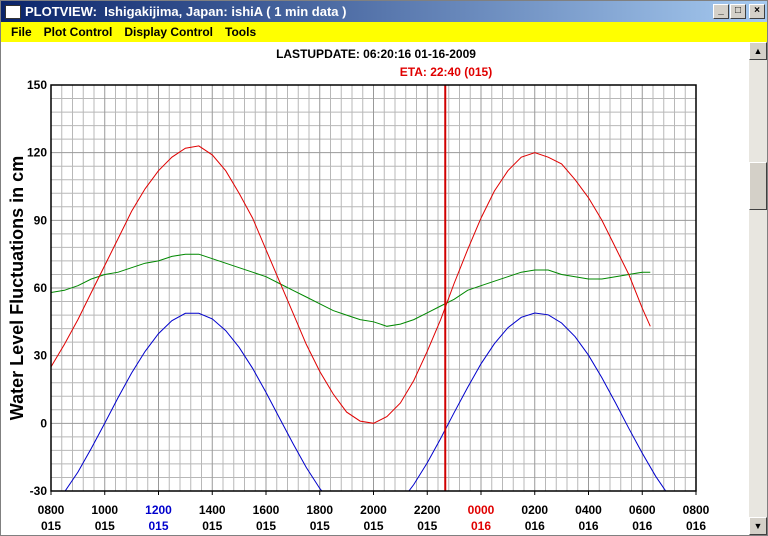 The image size is (768, 536). I want to click on menu-item: File, so click(21, 32).